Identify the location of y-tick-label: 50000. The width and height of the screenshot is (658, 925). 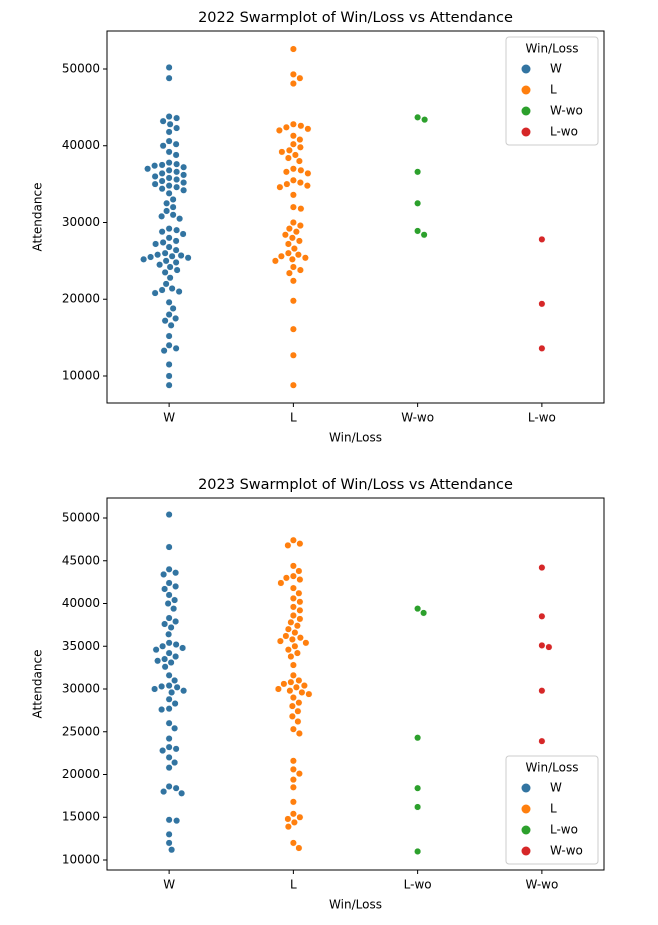
(81, 518).